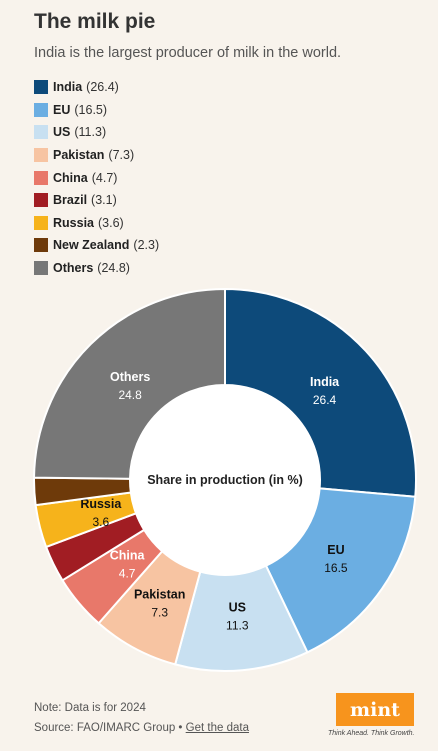 The image size is (438, 751). I want to click on donut-hole, so click(225, 480).